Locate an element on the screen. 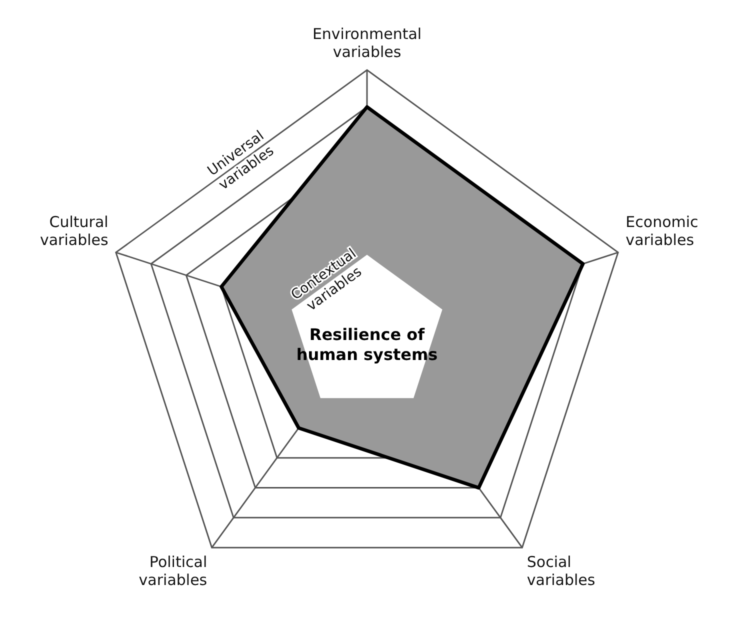 The width and height of the screenshot is (739, 625). spoke-label: Cultural variables is located at coordinates (74, 230).